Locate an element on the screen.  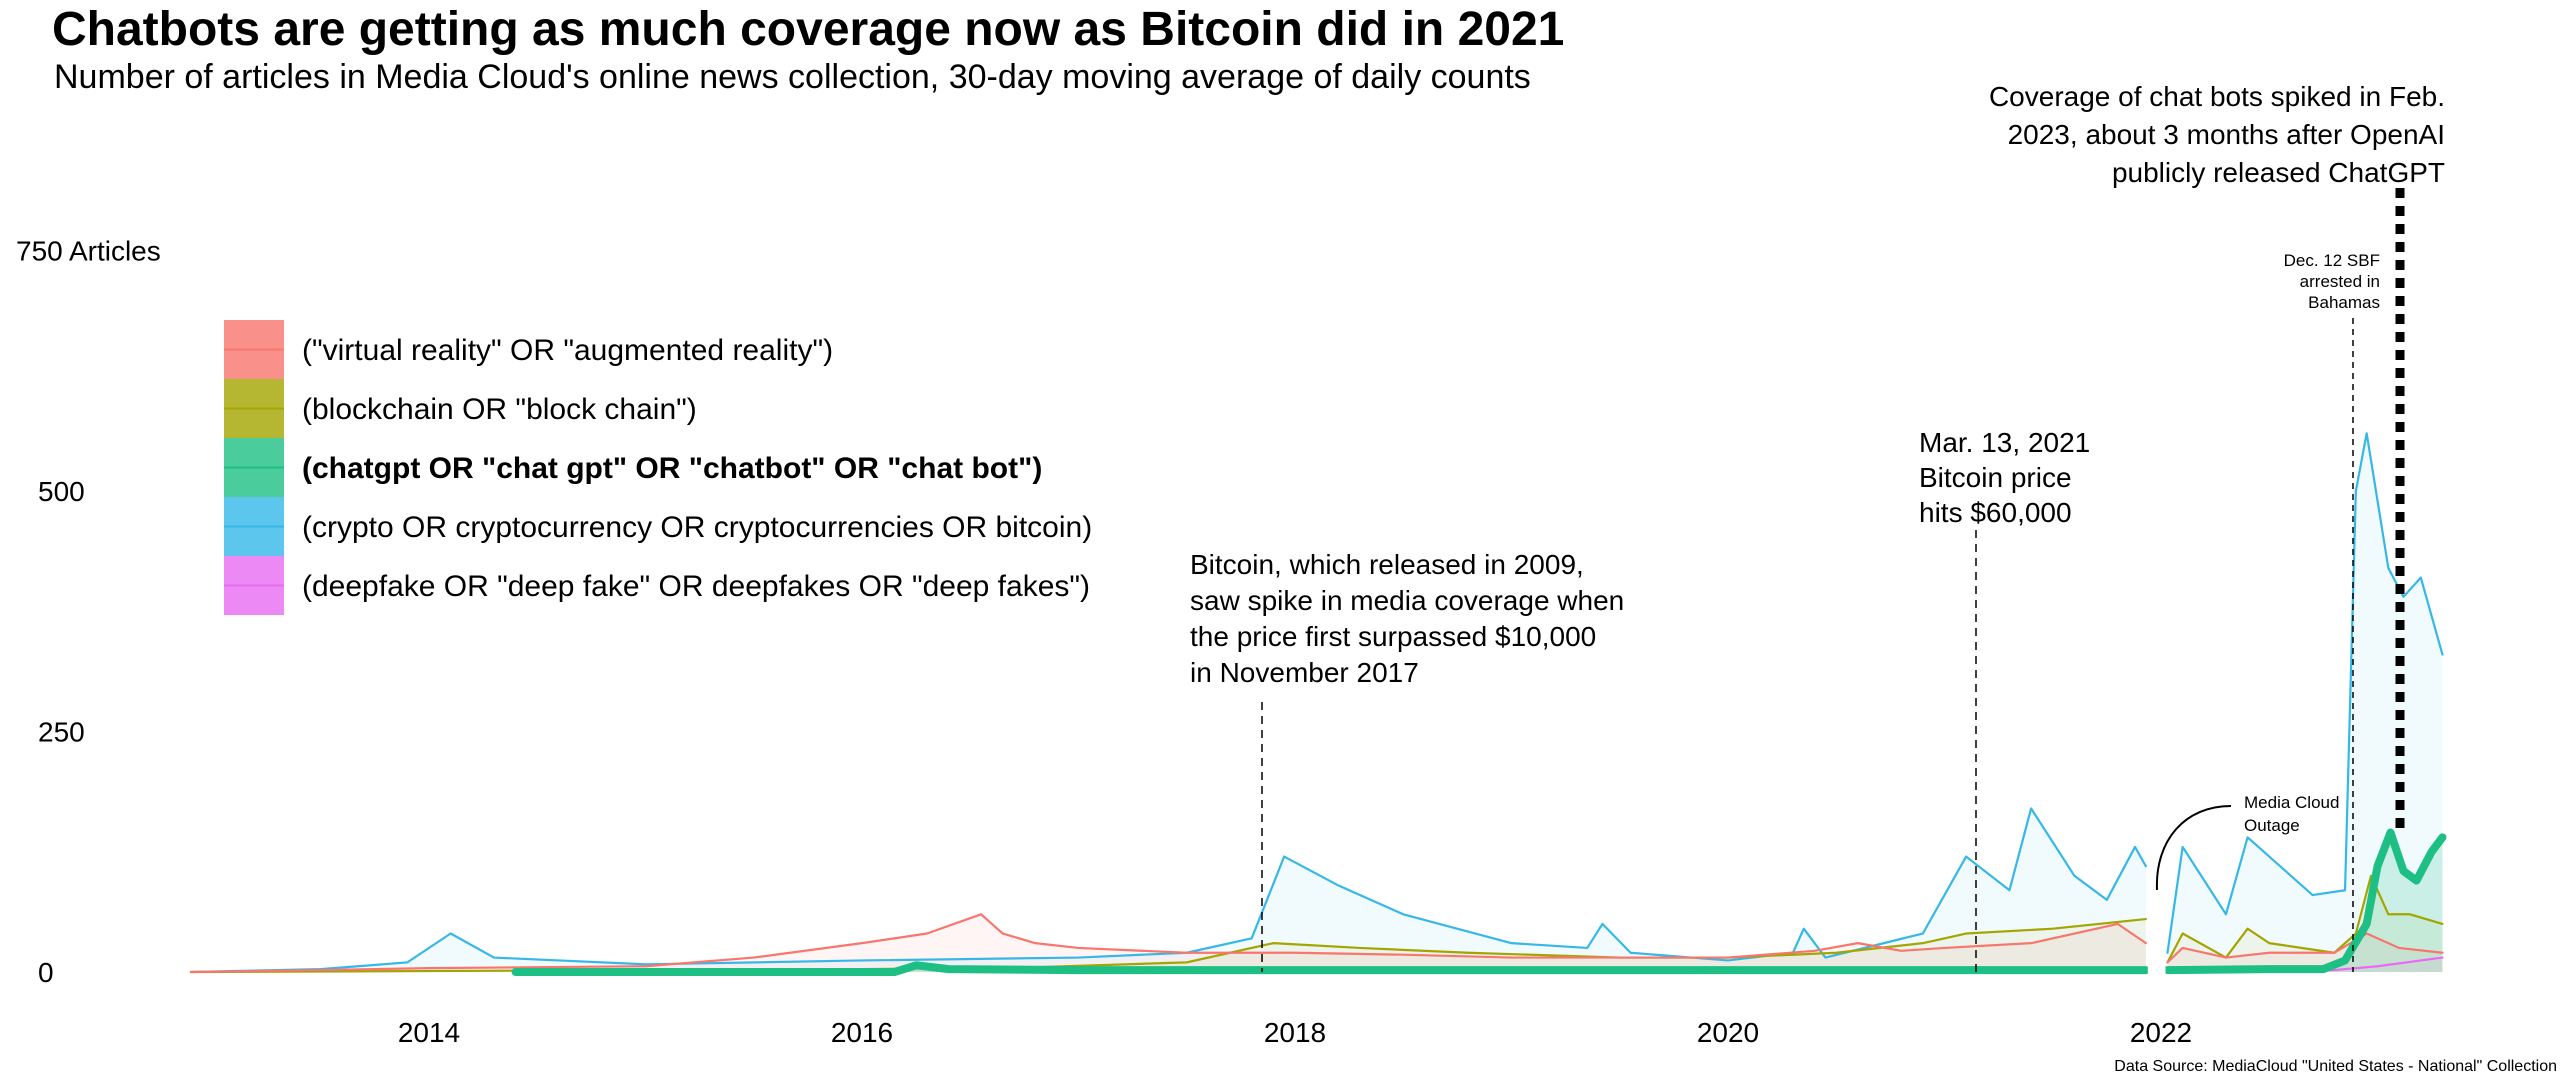
annotation-sbf: arrested in is located at coordinates (2340, 281).